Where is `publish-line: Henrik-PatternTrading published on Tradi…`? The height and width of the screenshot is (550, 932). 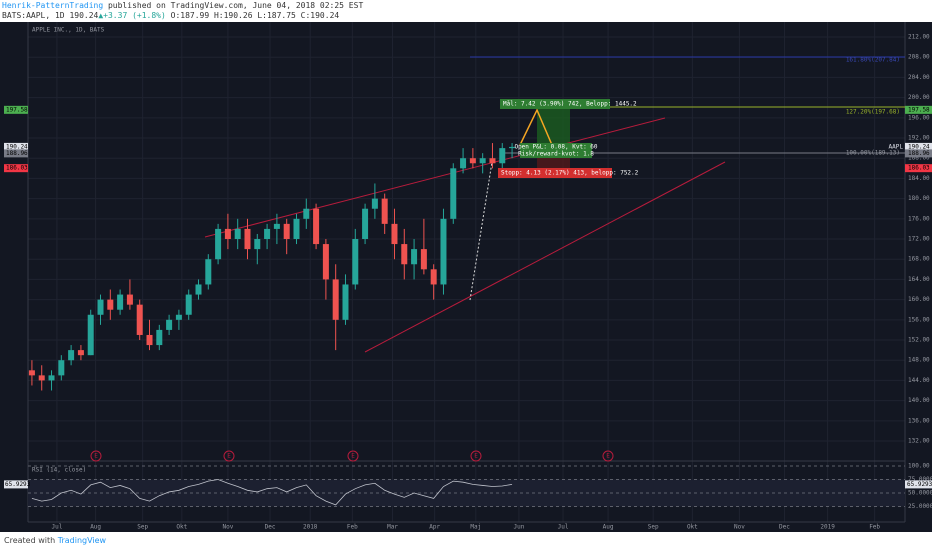
publish-line: Henrik-PatternTrading published on Tradi… is located at coordinates (182, 6).